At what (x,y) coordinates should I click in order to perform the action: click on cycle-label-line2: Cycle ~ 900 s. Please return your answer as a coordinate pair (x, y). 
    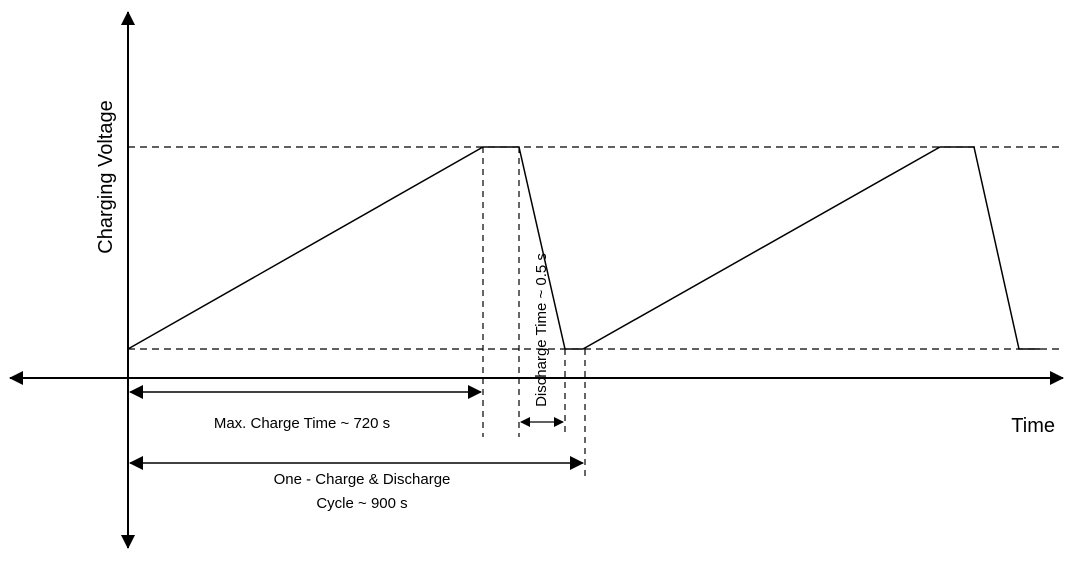
    Looking at the image, I should click on (361, 503).